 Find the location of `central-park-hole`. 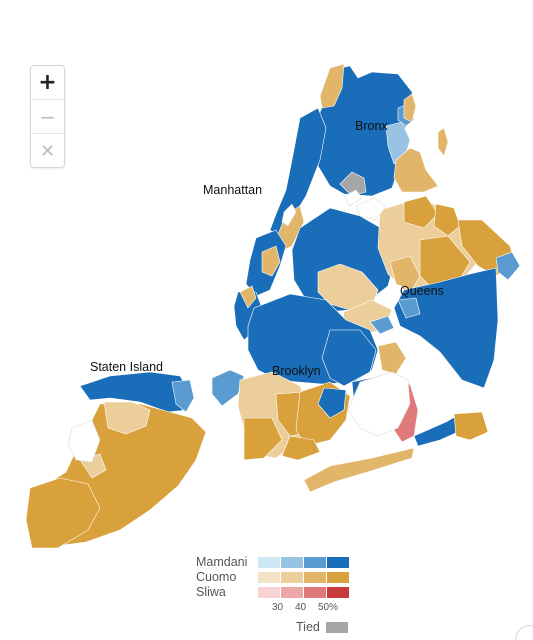

central-park-hole is located at coordinates (289, 215).